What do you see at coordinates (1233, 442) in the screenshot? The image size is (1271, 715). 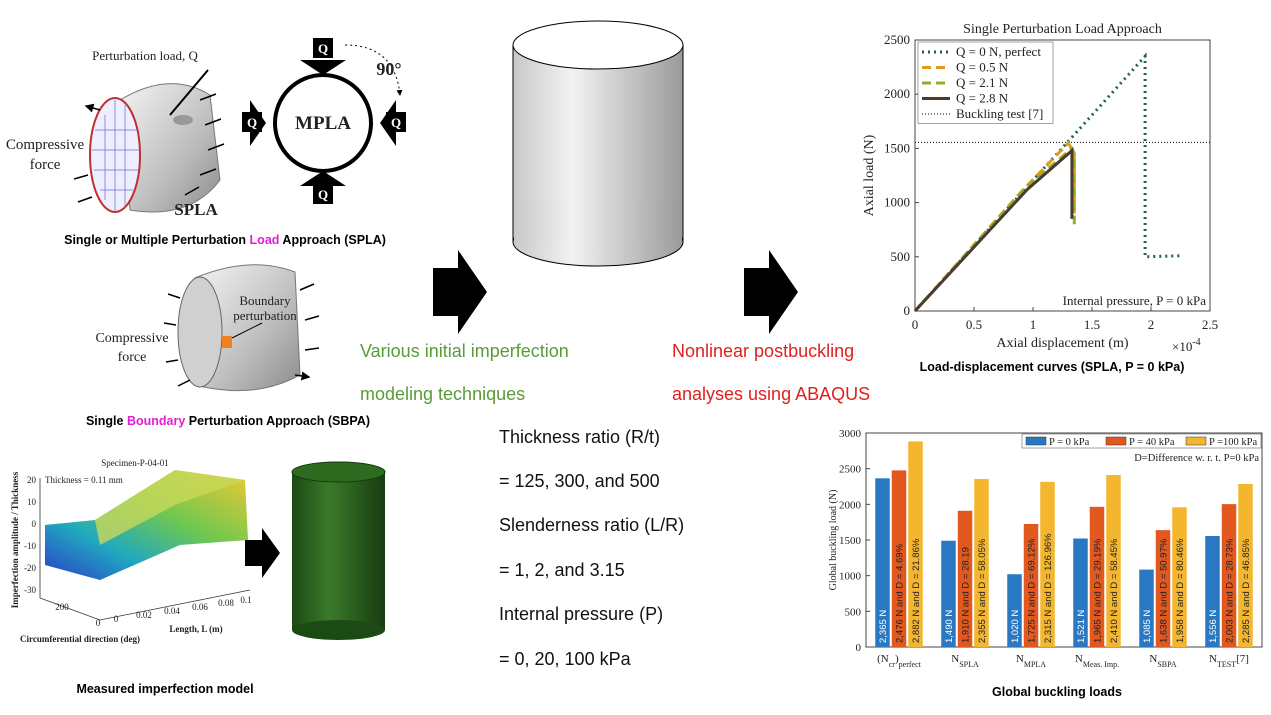 I see `legend-label: P =100 kPa` at bounding box center [1233, 442].